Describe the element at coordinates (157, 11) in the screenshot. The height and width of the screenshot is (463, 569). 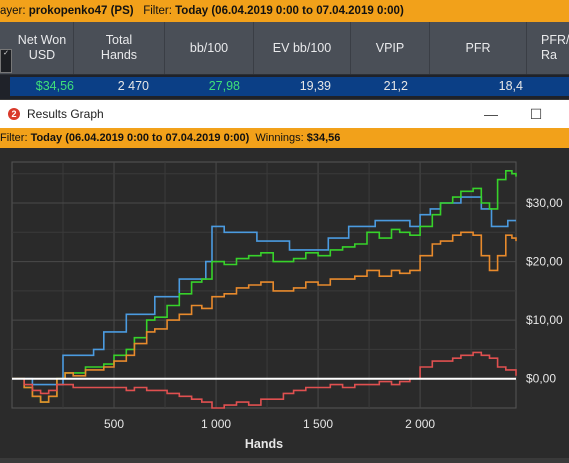
I see `filter-label: Filter:` at that location.